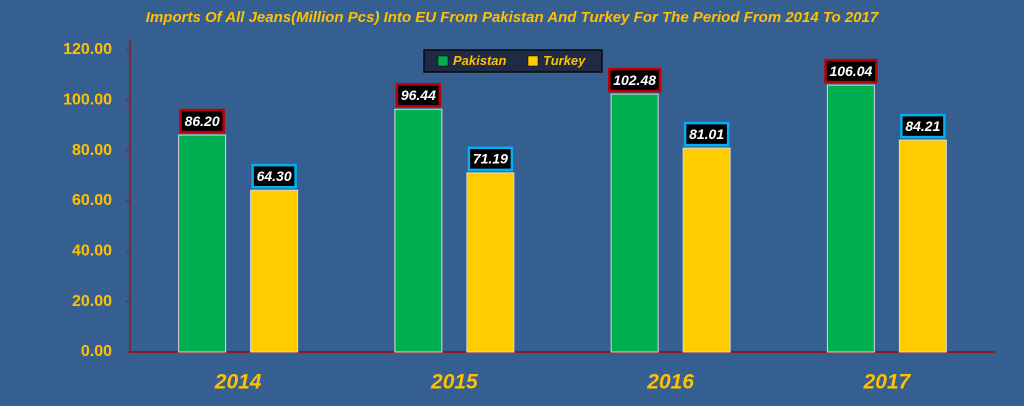 The width and height of the screenshot is (1024, 406). Describe the element at coordinates (92, 200) in the screenshot. I see `y-tick-label: 60.00` at that location.